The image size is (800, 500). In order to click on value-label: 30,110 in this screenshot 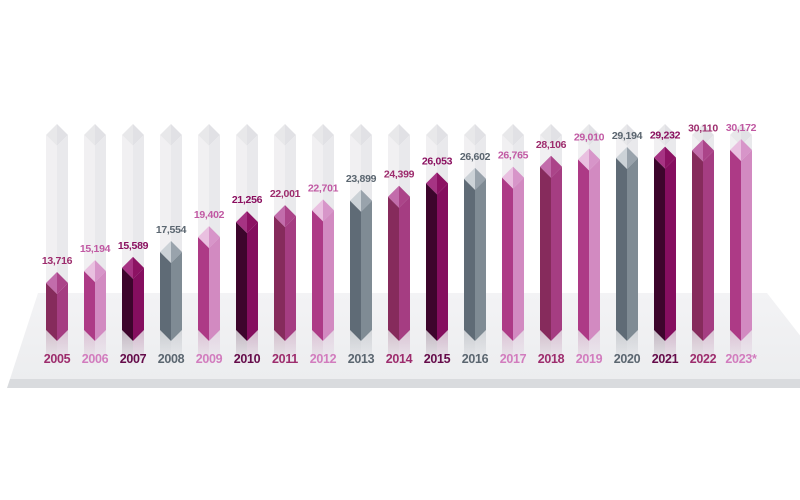, I will do `click(703, 129)`.